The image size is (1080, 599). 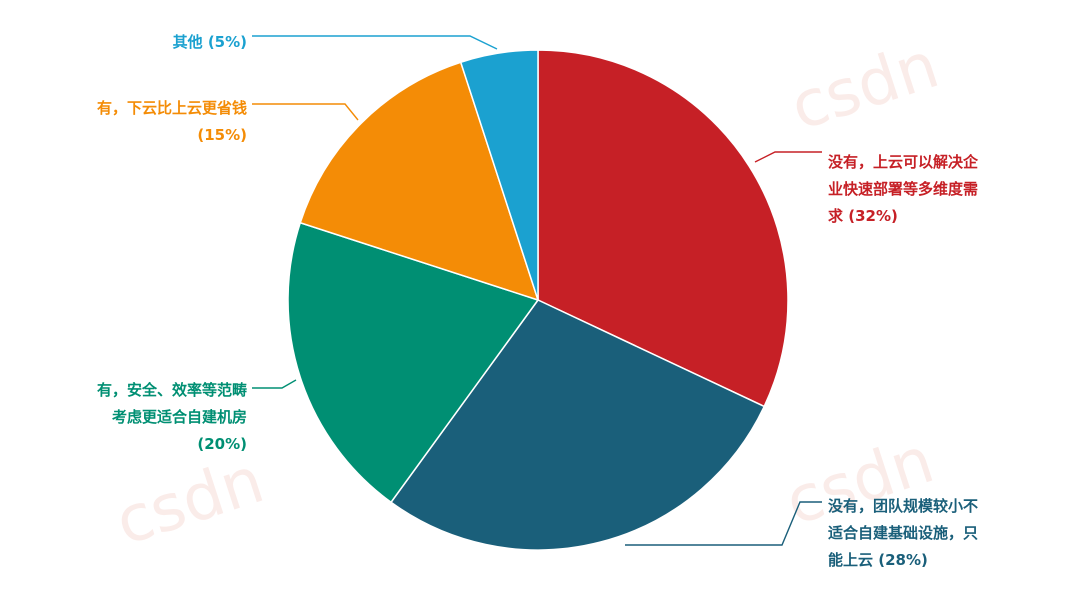 I want to click on slice-label-0: 没有，上云可以解决企业快速部署等多维度需求 (32%), so click(x=903, y=189).